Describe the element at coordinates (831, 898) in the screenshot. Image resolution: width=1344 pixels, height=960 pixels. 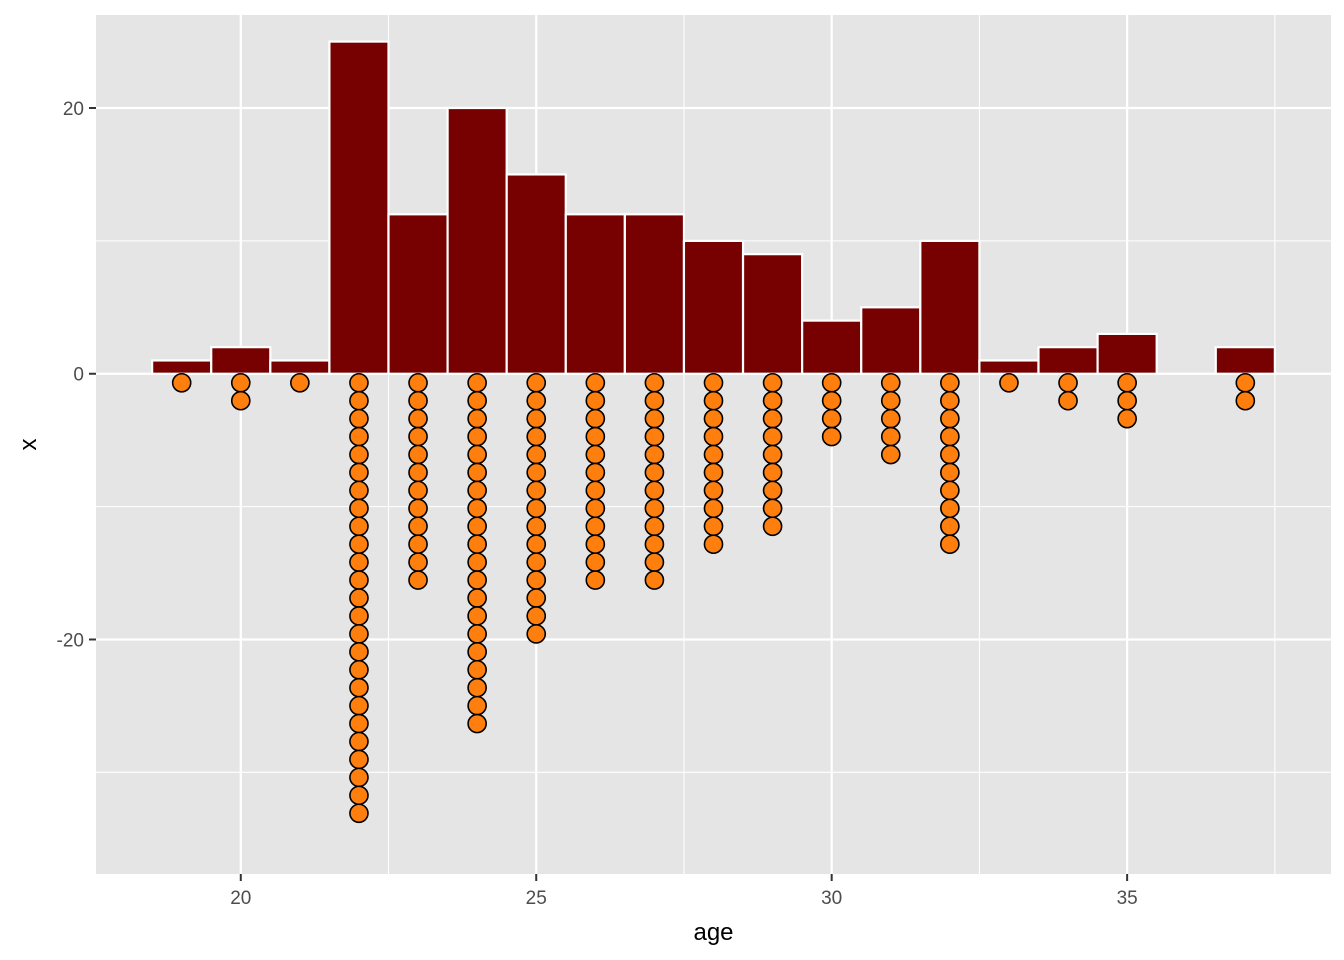
I see `x-tick-label: 30` at that location.